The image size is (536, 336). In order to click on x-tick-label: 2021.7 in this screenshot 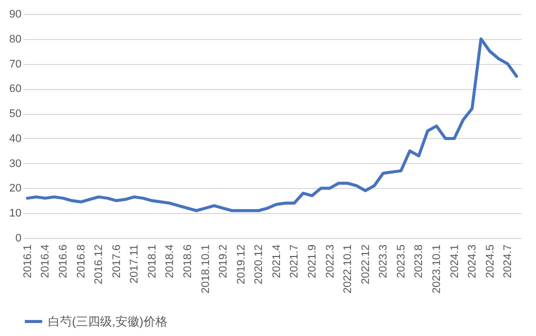, I will do `click(294, 261)`.